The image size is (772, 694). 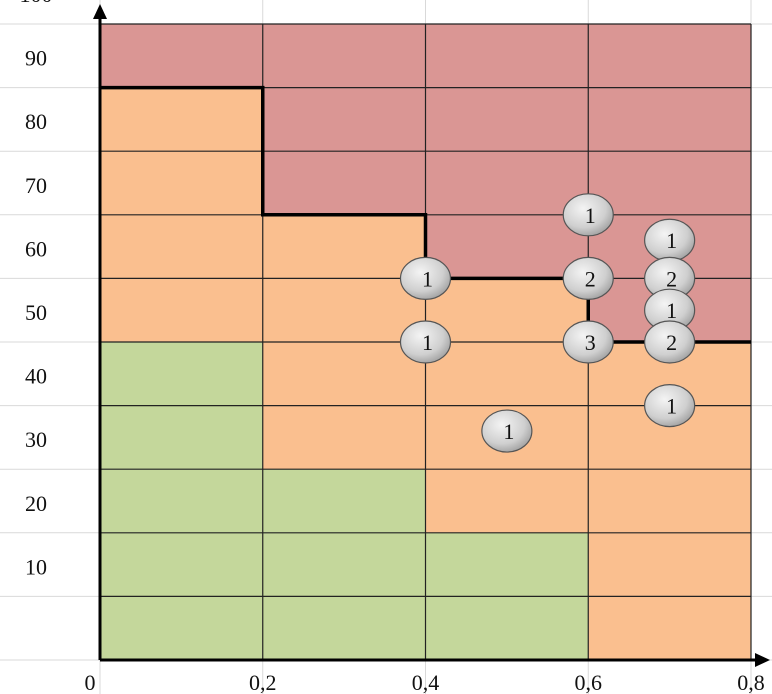 I want to click on y-tick-label: 80, so click(x=36, y=121).